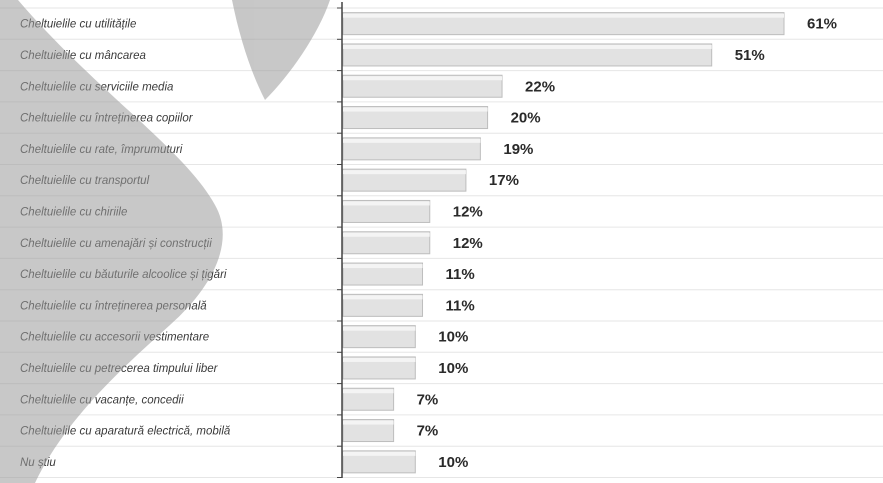 This screenshot has height=483, width=883. What do you see at coordinates (518, 149) in the screenshot?
I see `bar-value-label: 19%` at bounding box center [518, 149].